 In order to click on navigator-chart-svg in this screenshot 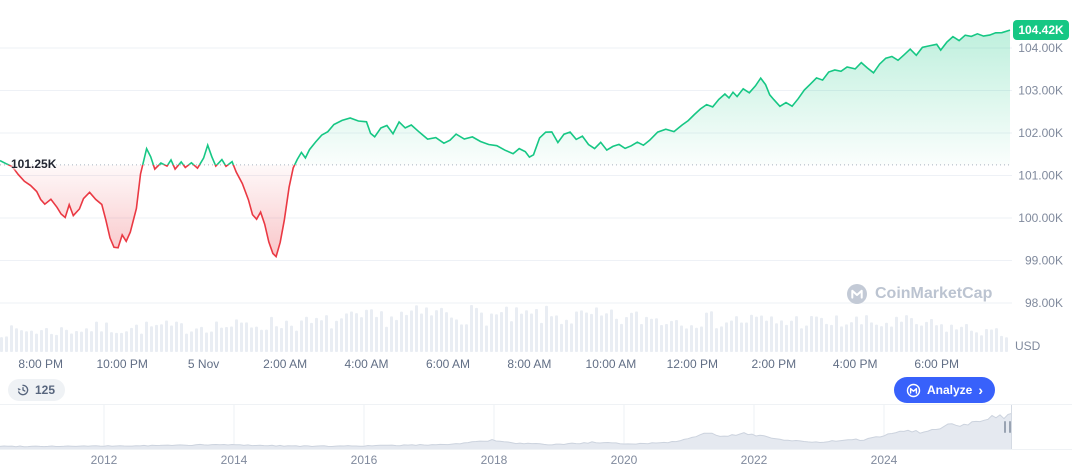, I will do `click(536, 427)`.